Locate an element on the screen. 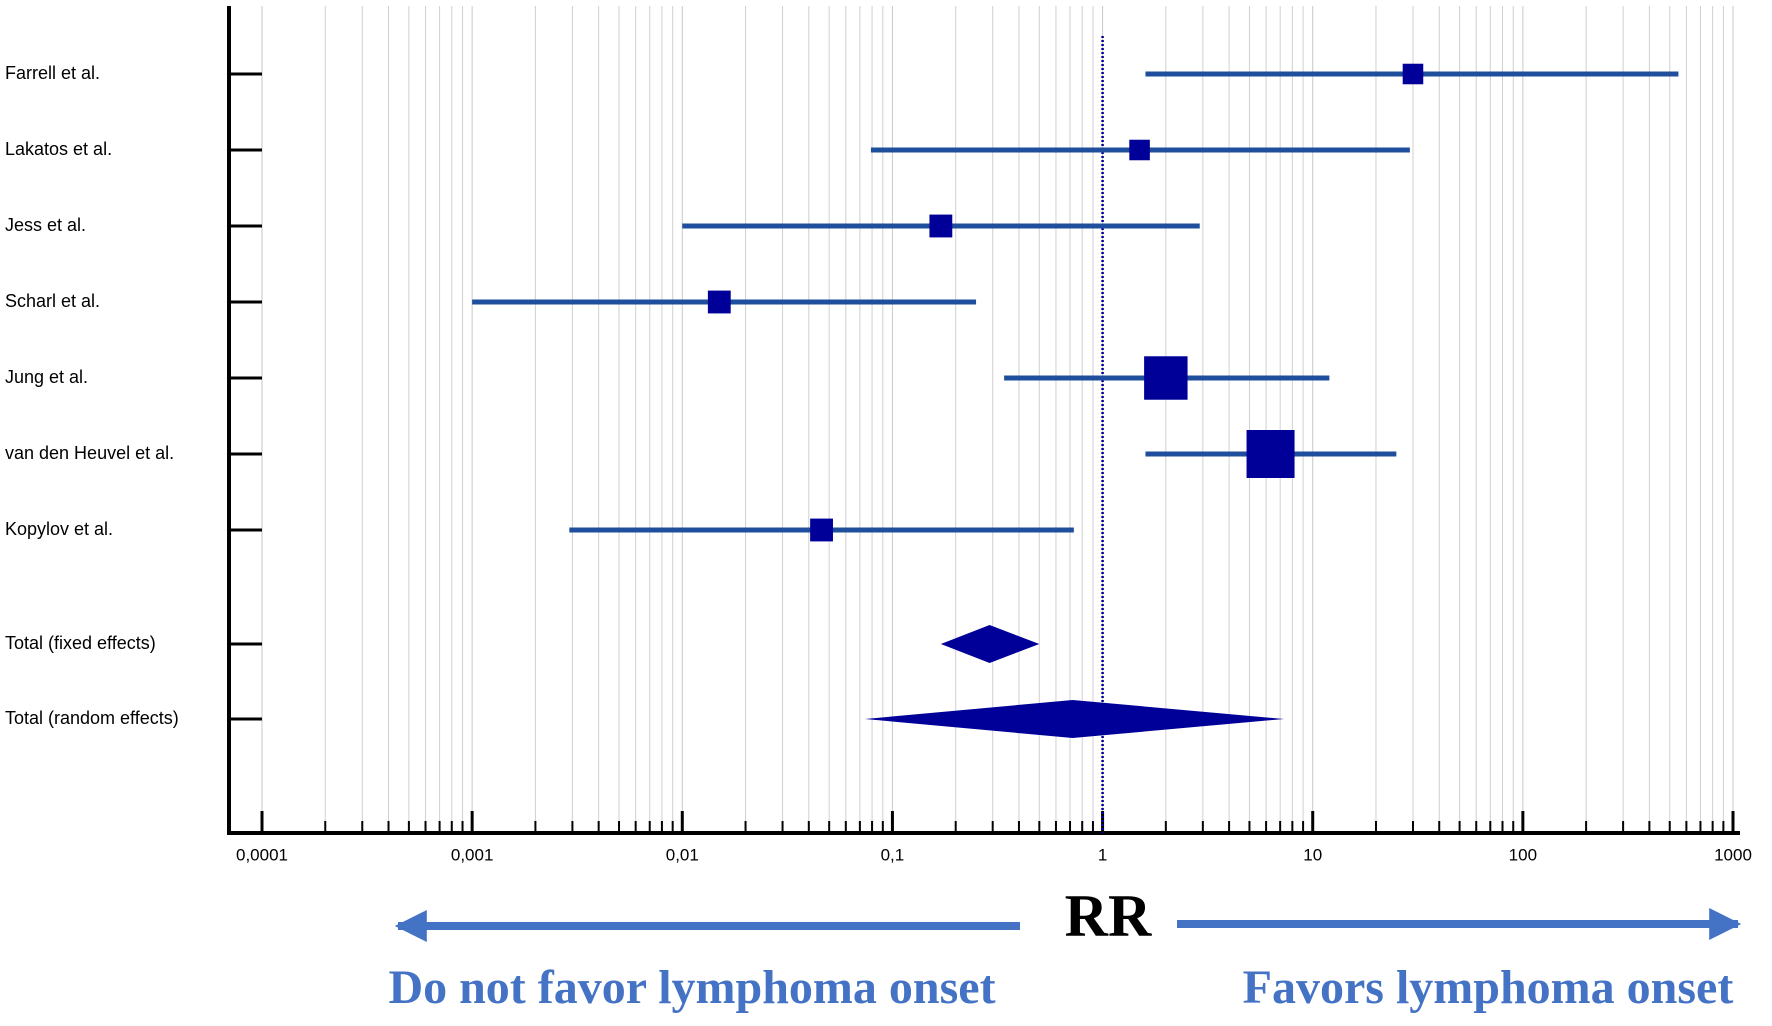  category-label: Total (fixed effects) is located at coordinates (80, 643).